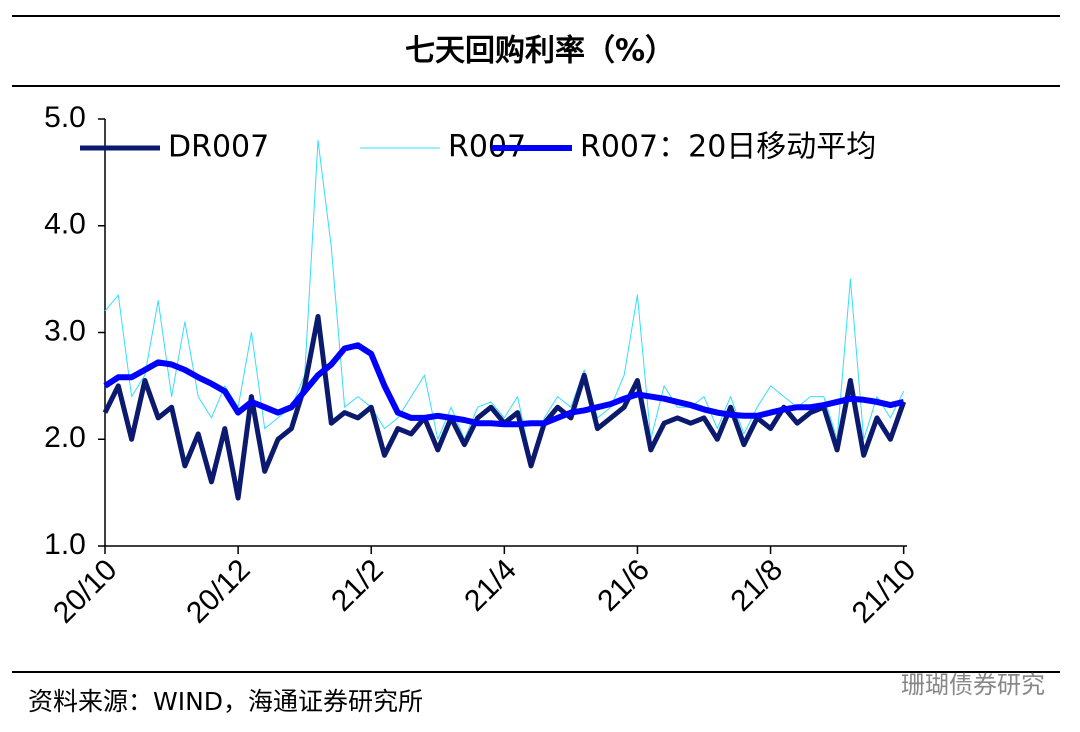 The height and width of the screenshot is (732, 1080). I want to click on x-tick-label: 21/10, so click(884, 591).